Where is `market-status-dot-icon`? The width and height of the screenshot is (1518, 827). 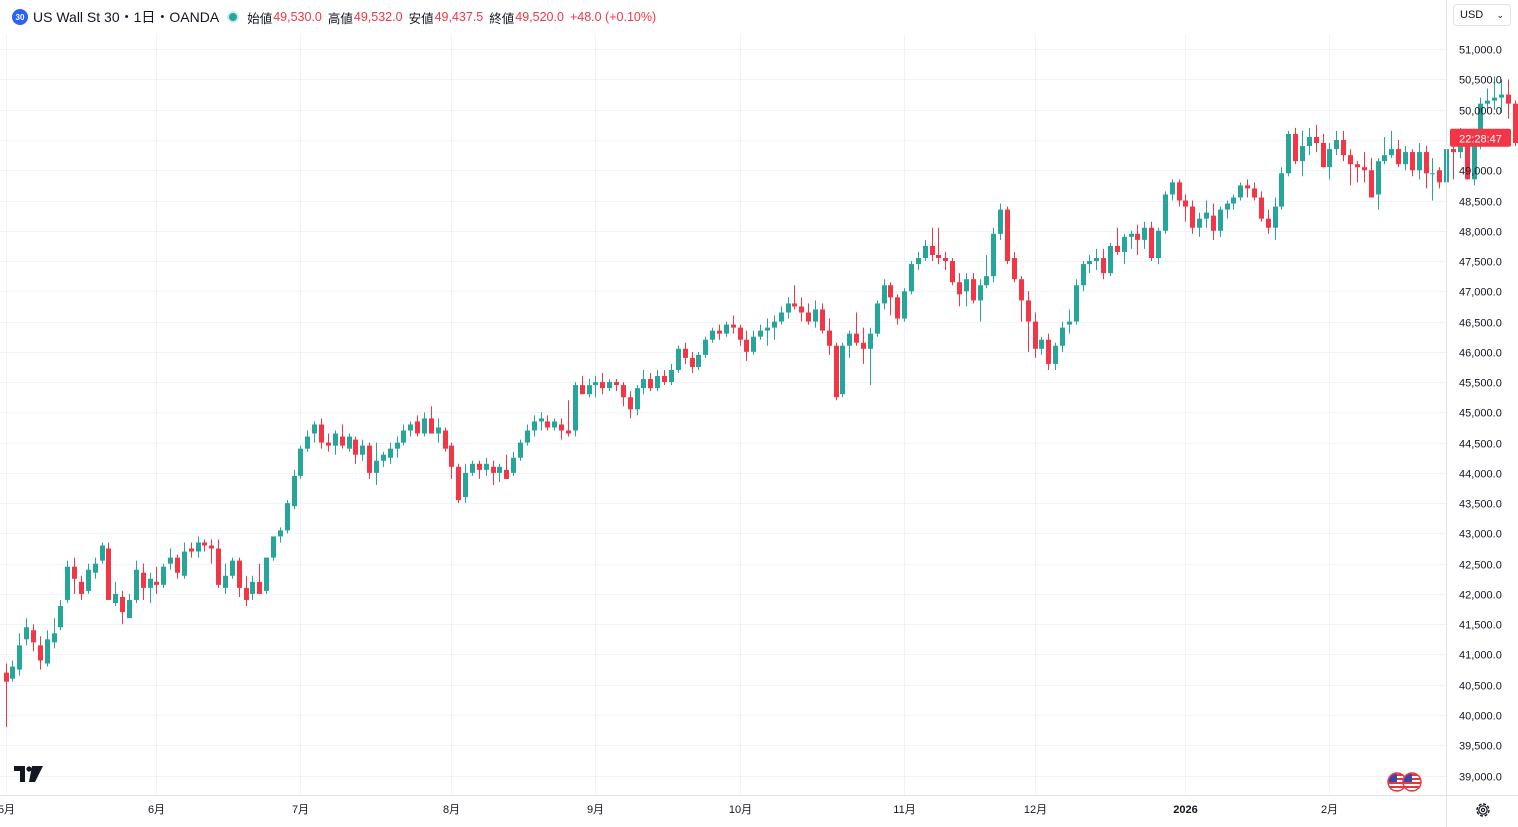 market-status-dot-icon is located at coordinates (233, 17).